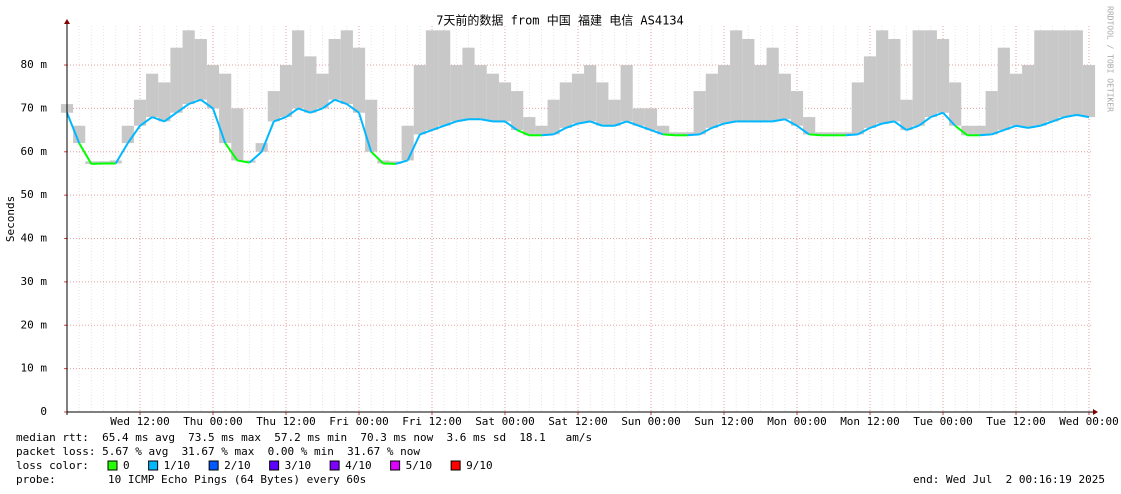  What do you see at coordinates (34, 194) in the screenshot?
I see `y-tick-label: 50 m` at bounding box center [34, 194].